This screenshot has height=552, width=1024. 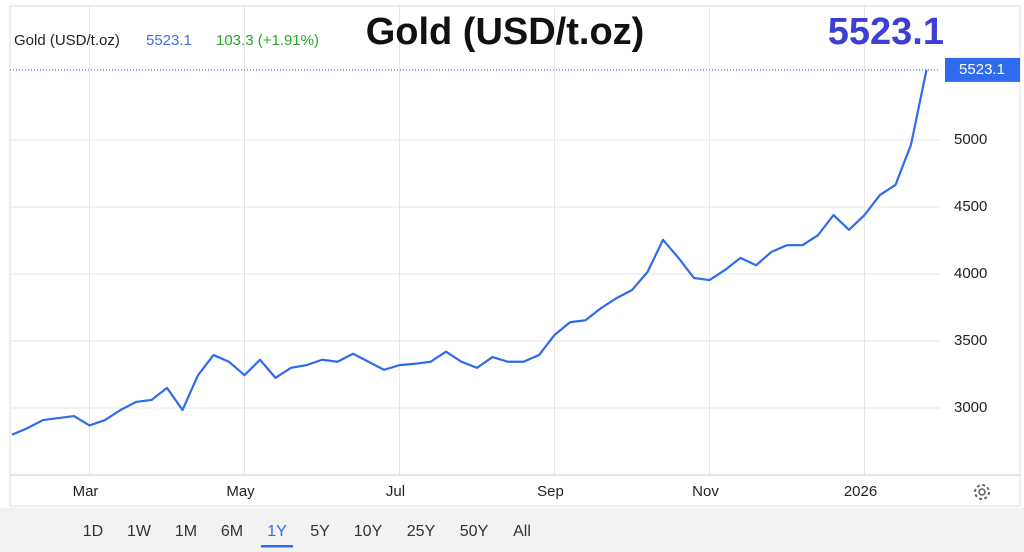 What do you see at coordinates (505, 32) in the screenshot?
I see `chart-title: Gold (USD/t.oz)` at bounding box center [505, 32].